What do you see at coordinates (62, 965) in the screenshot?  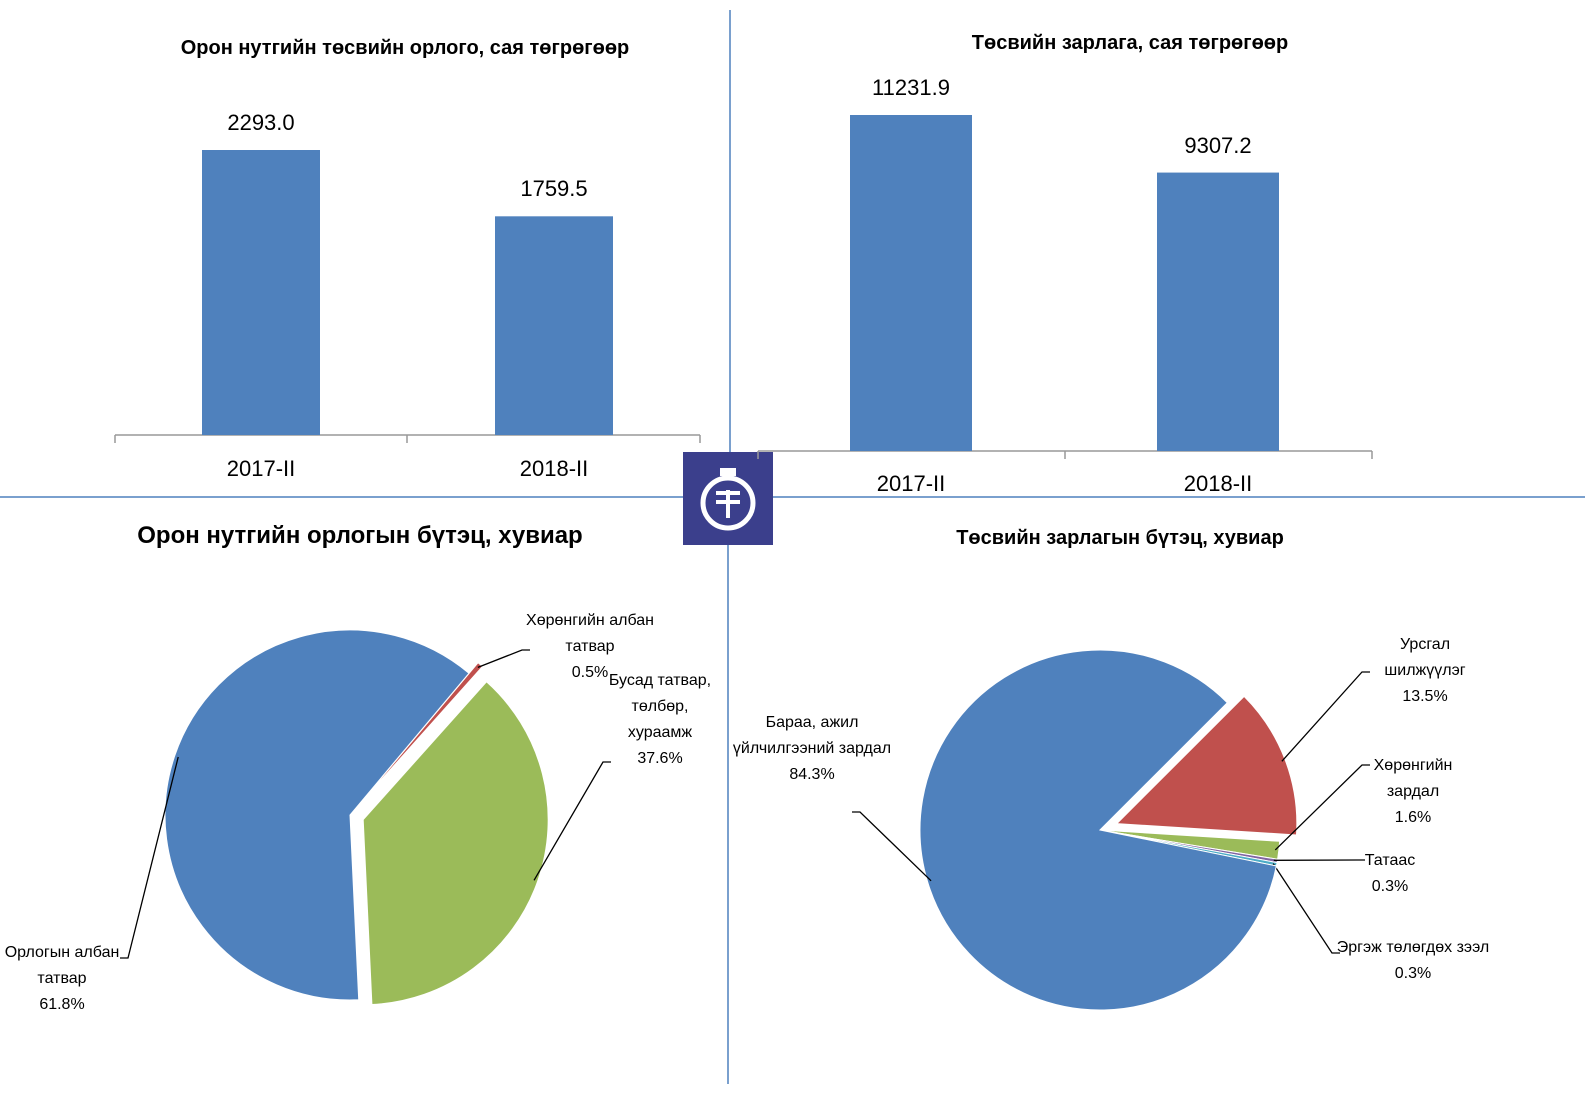 I see `slice-name: Орлогын албан татвар` at bounding box center [62, 965].